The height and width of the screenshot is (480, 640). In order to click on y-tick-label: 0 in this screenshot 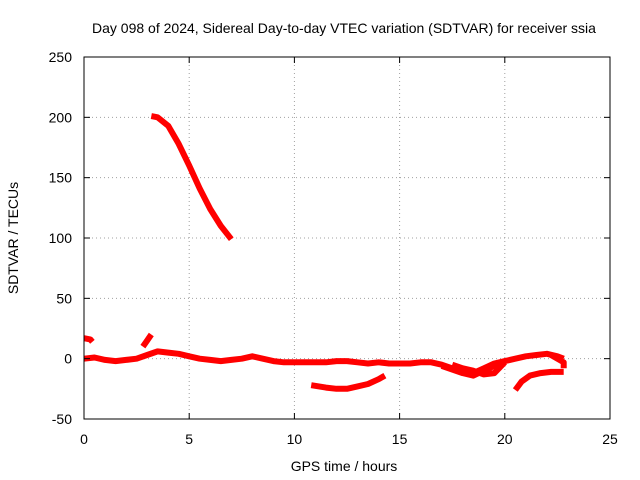, I will do `click(68, 359)`.